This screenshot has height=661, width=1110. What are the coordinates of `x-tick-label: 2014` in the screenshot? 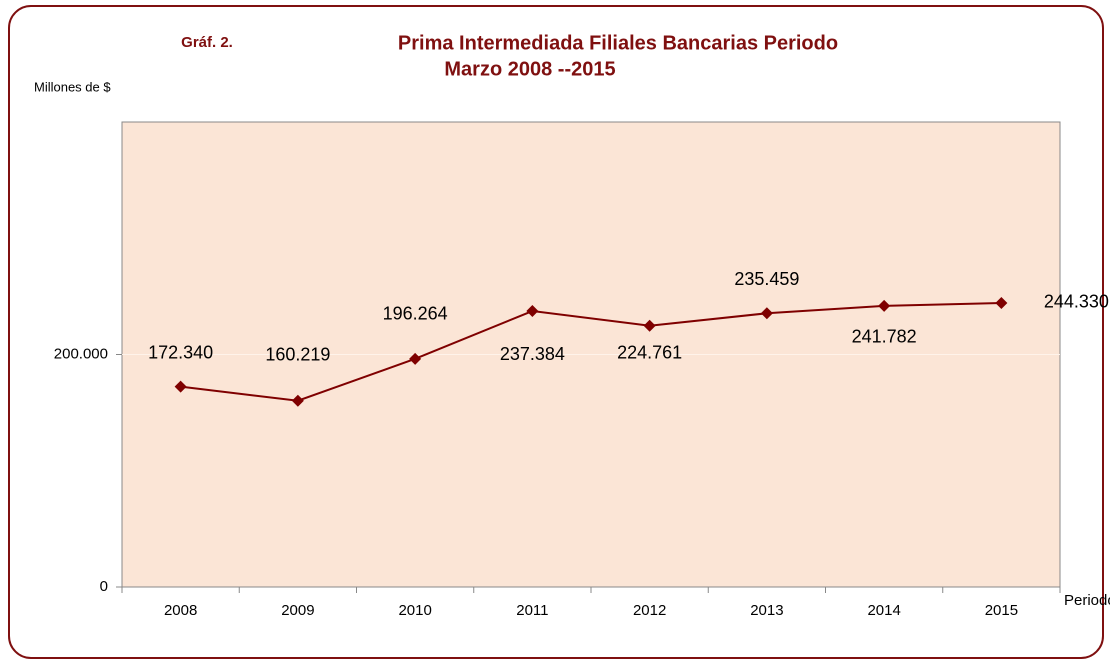 It's located at (883, 610).